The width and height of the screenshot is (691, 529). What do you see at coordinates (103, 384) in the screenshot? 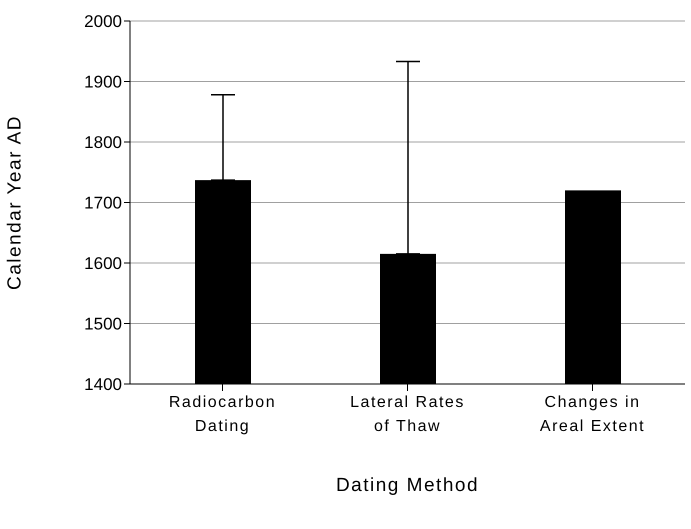
I see `y-tick-label: 1400` at bounding box center [103, 384].